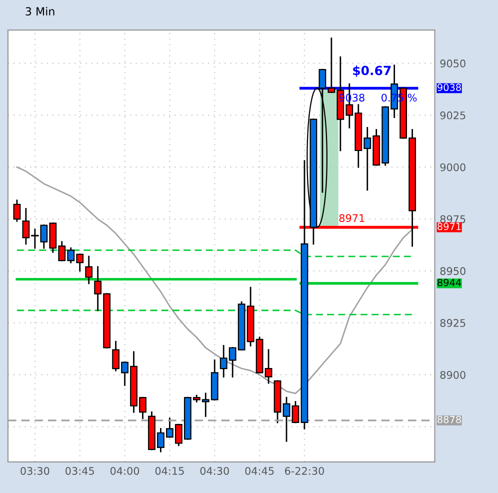  Describe the element at coordinates (372, 71) in the screenshot. I see `annotation: $0.67` at that location.